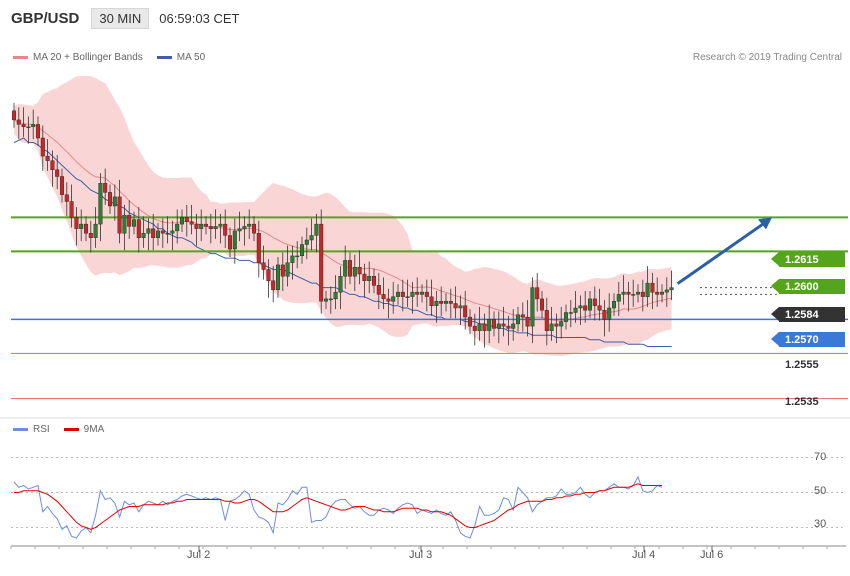 The width and height of the screenshot is (850, 576). I want to click on legend-rsi: RSI, so click(31, 429).